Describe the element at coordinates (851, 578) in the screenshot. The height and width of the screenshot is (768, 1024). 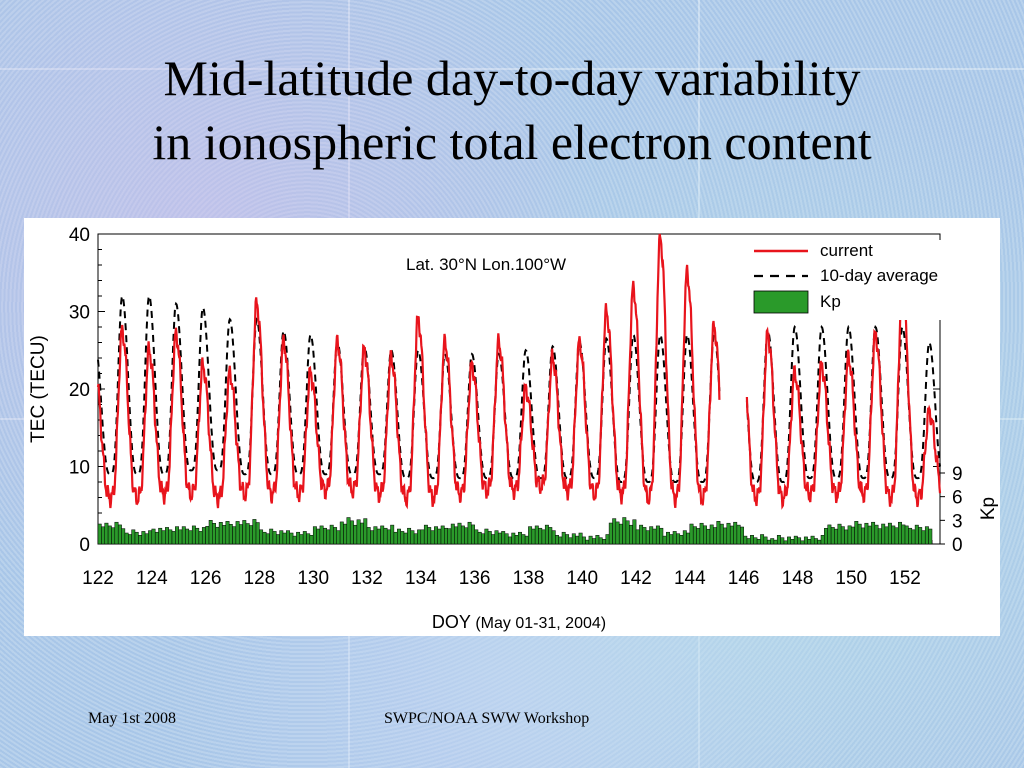
I see `x-tick-label: 150` at that location.